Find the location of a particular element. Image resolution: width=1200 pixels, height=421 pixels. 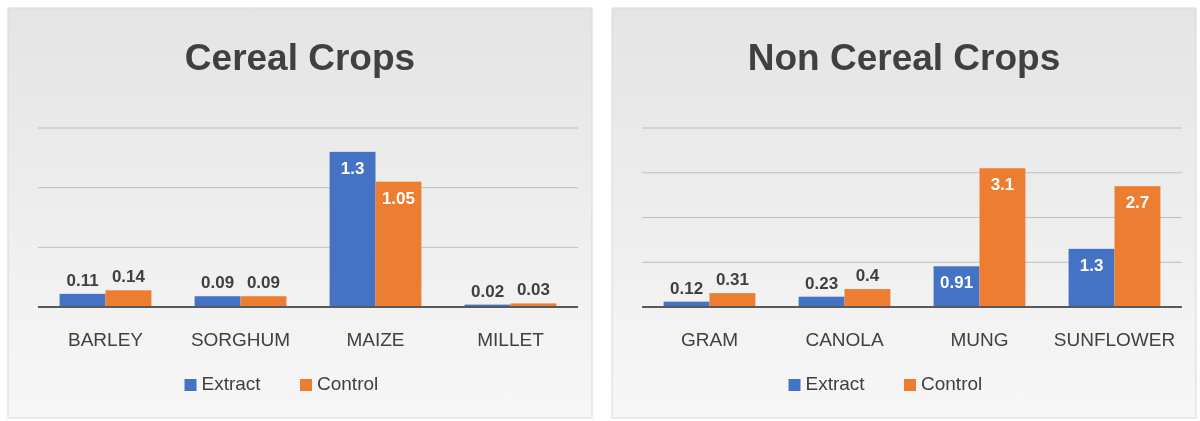

x-tick-label: SORGHUM is located at coordinates (240, 339).